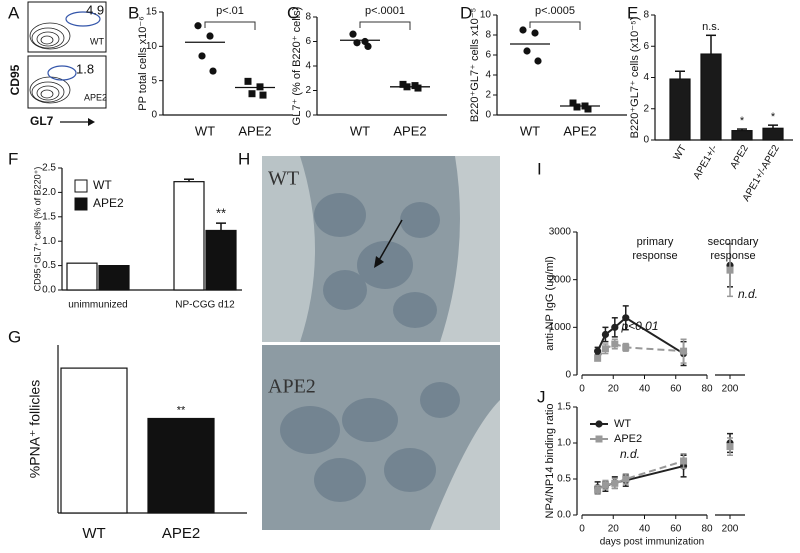  I want to click on y-tick-label: 5, so click(154, 80).